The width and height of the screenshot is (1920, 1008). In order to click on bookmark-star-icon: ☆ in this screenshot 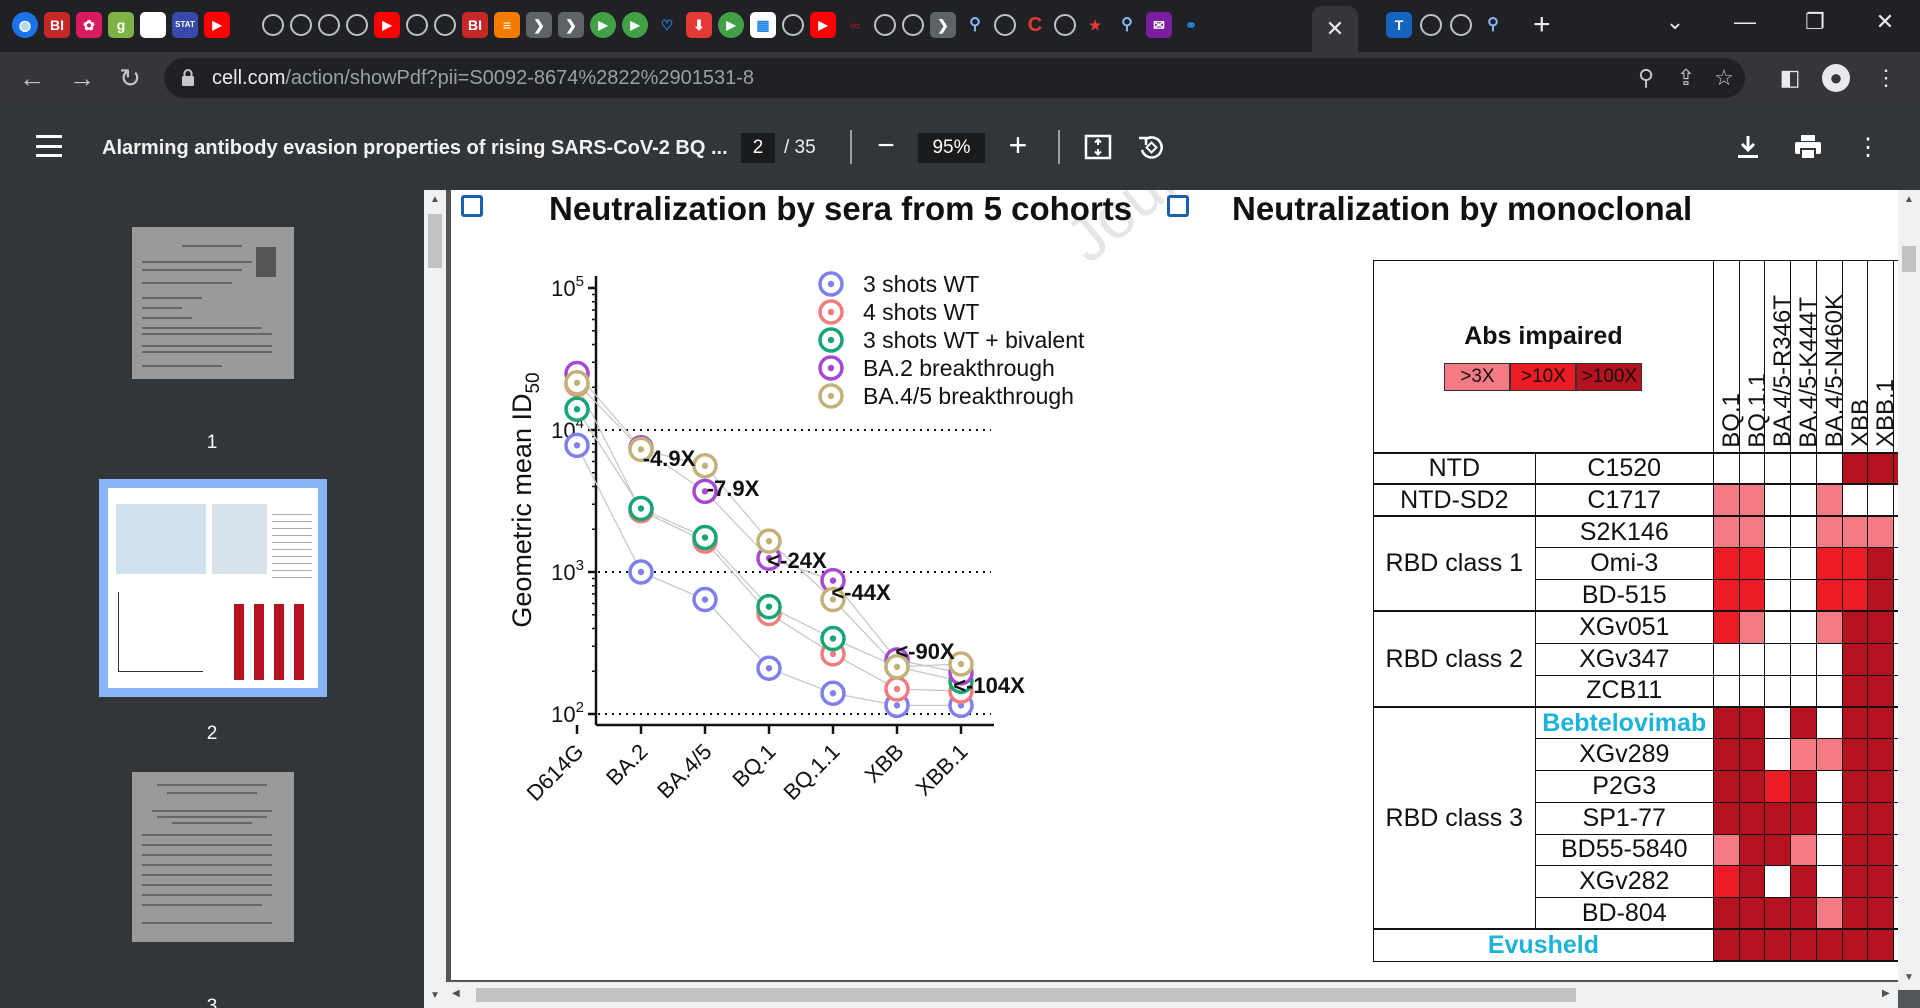, I will do `click(1724, 77)`.